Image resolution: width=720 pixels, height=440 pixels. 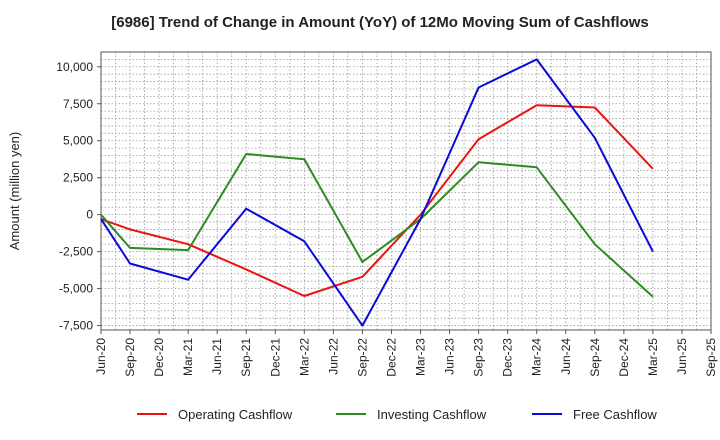 I want to click on x-tick-label: Jun-24, so click(x=566, y=356).